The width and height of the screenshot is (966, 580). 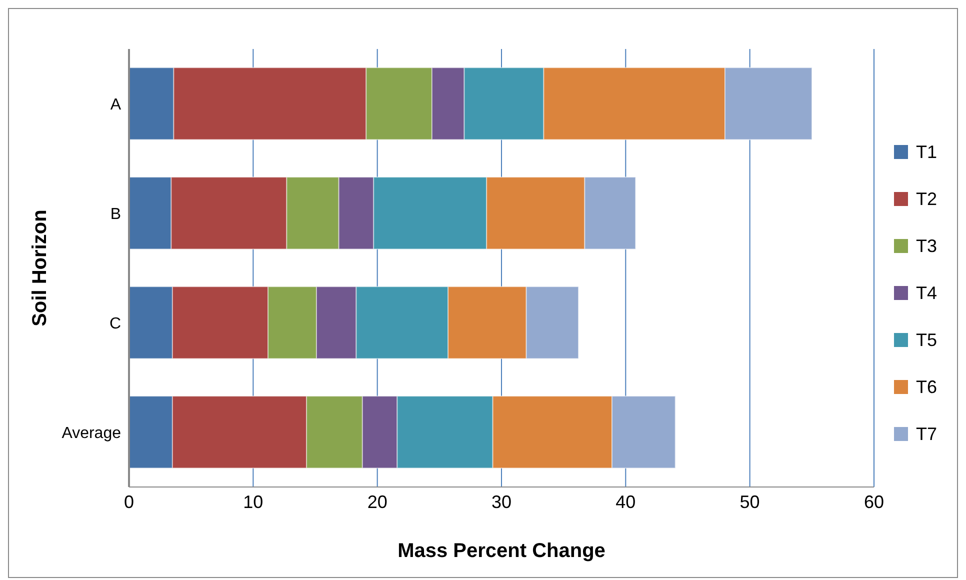 I want to click on x-tick-label: 10, so click(x=253, y=502).